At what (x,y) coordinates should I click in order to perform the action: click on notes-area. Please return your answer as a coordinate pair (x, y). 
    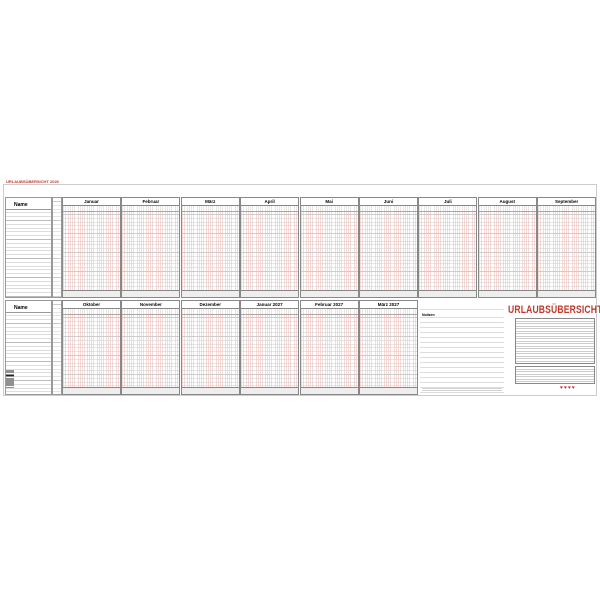
    Looking at the image, I should click on (462, 349).